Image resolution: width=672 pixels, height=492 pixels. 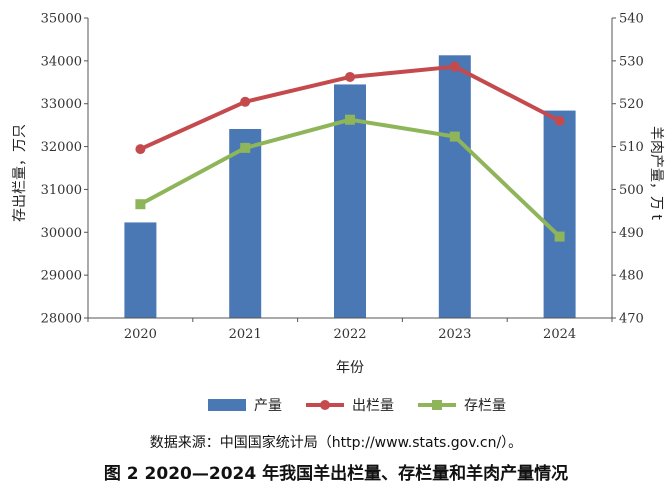 I want to click on x-tick-label: 2024, so click(x=559, y=334).